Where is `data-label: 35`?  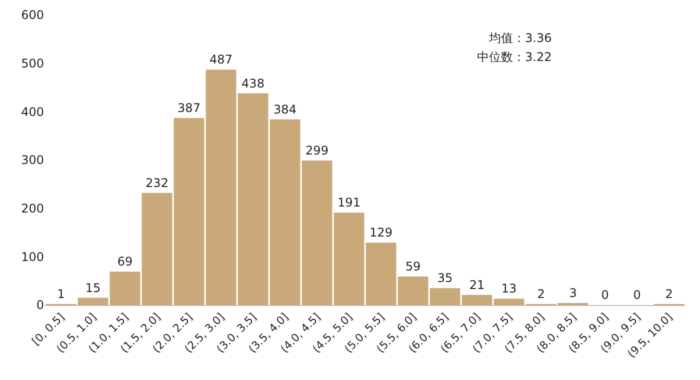 data-label: 35 is located at coordinates (445, 278).